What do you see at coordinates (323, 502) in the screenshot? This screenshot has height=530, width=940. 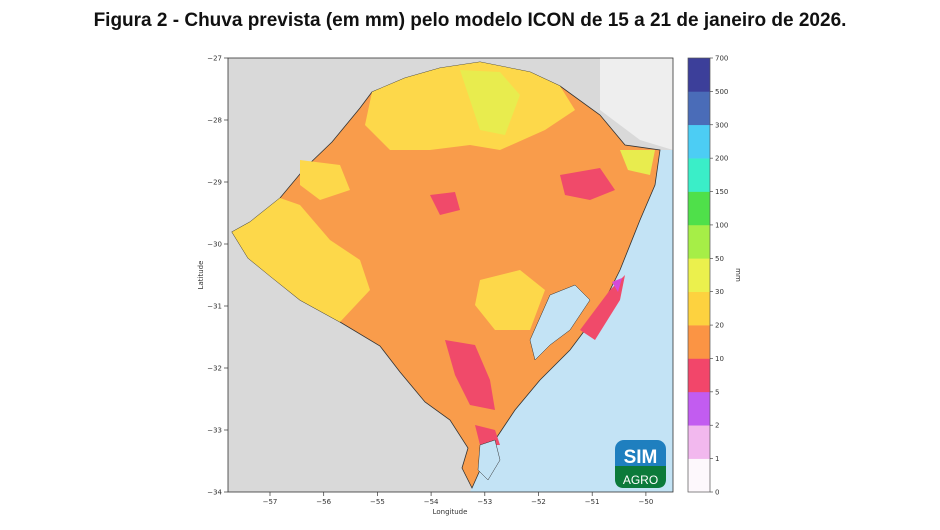 I see `x-tick-label: −56` at bounding box center [323, 502].